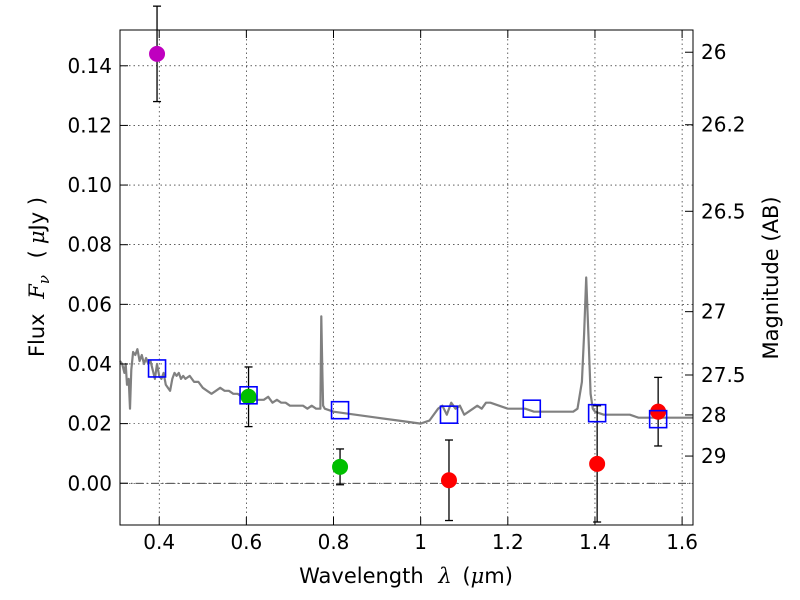  I want to click on x-tick-label: 1.6, so click(682, 542).